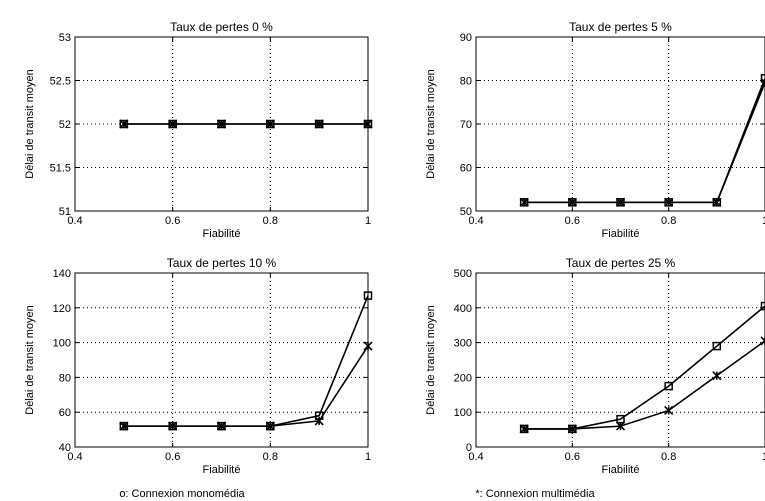 This screenshot has width=765, height=501. What do you see at coordinates (62, 309) in the screenshot?
I see `y-tick-label: 120` at bounding box center [62, 309].